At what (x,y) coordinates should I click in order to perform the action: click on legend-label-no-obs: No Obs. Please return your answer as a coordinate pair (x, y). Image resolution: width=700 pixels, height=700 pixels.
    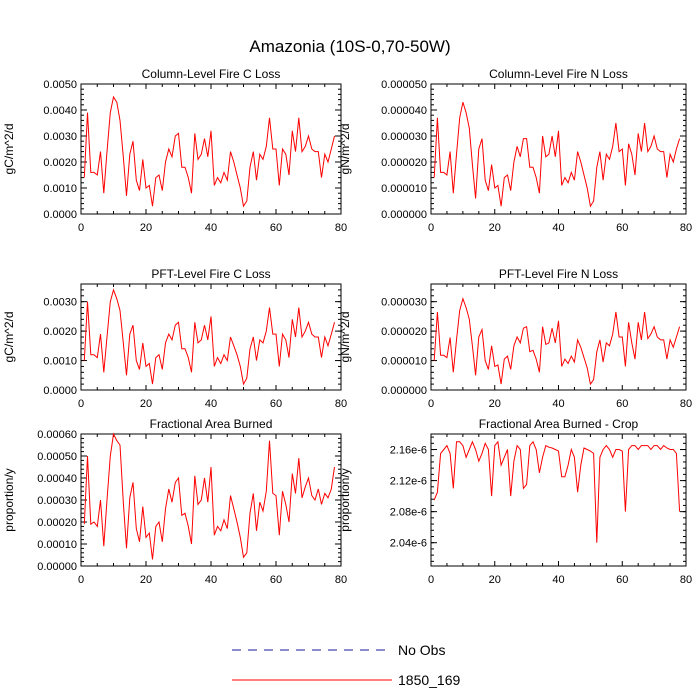
    Looking at the image, I should click on (421, 650).